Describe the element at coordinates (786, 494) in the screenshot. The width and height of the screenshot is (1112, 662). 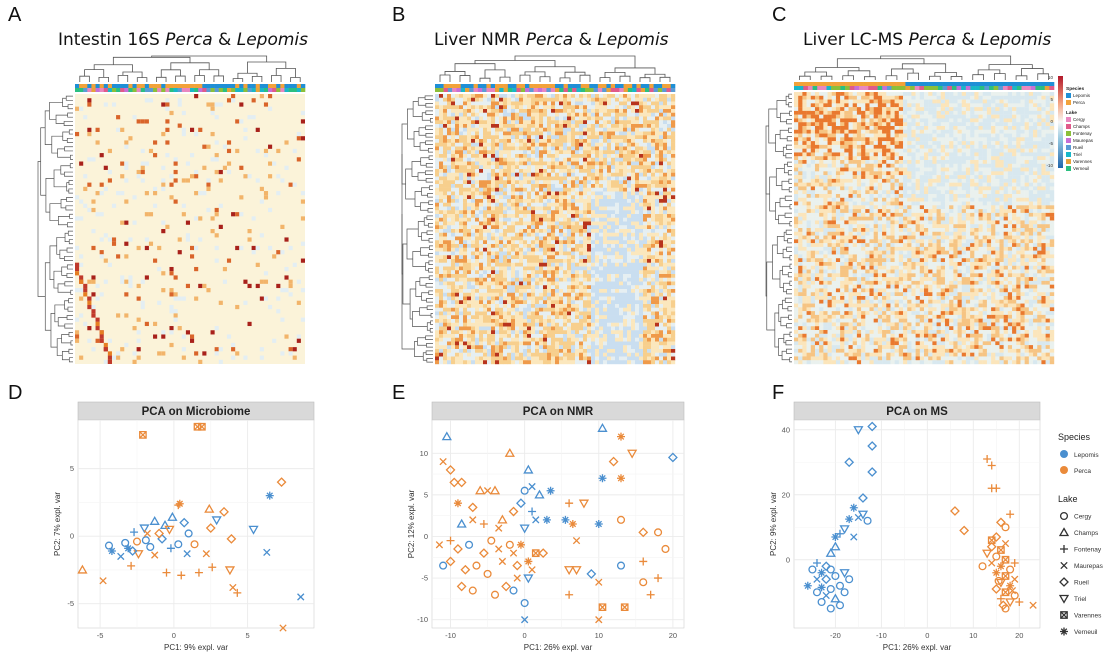
I see `y-tick-label: 20` at that location.